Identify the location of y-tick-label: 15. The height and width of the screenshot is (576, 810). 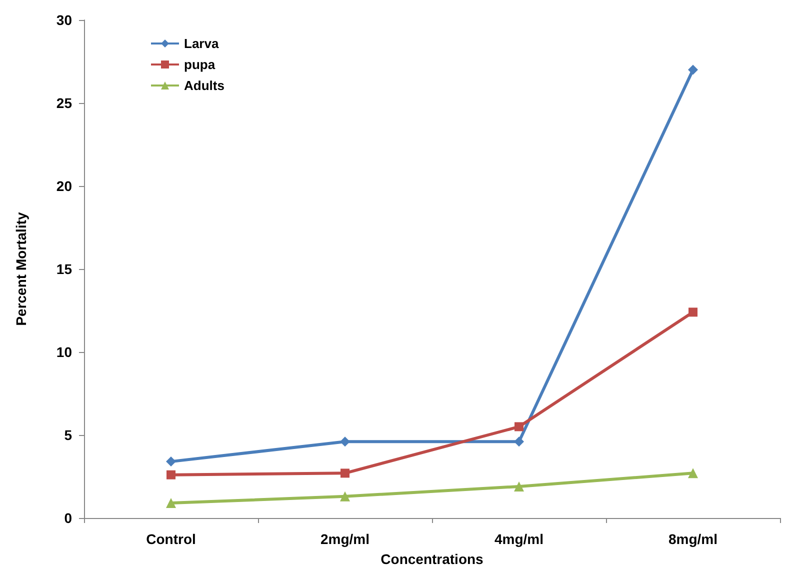
(64, 269).